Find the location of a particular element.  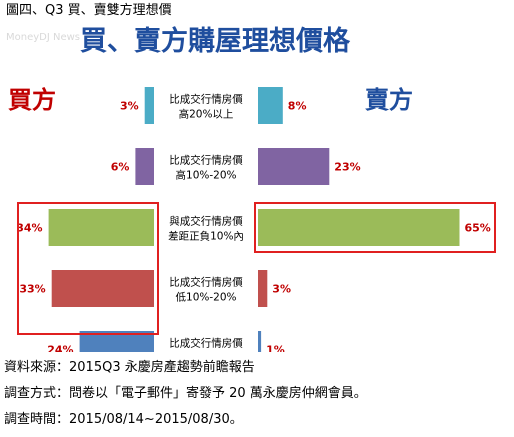

category-label-line2: 低10%-20% is located at coordinates (206, 297).